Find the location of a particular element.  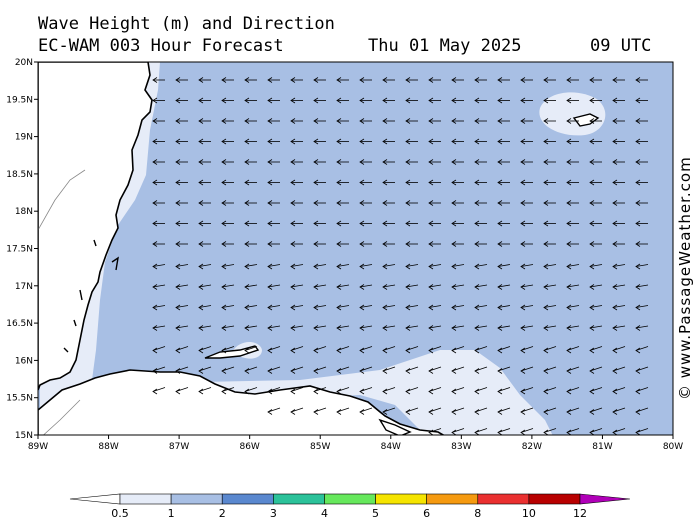

land-yucatan is located at coordinates (95, 226).